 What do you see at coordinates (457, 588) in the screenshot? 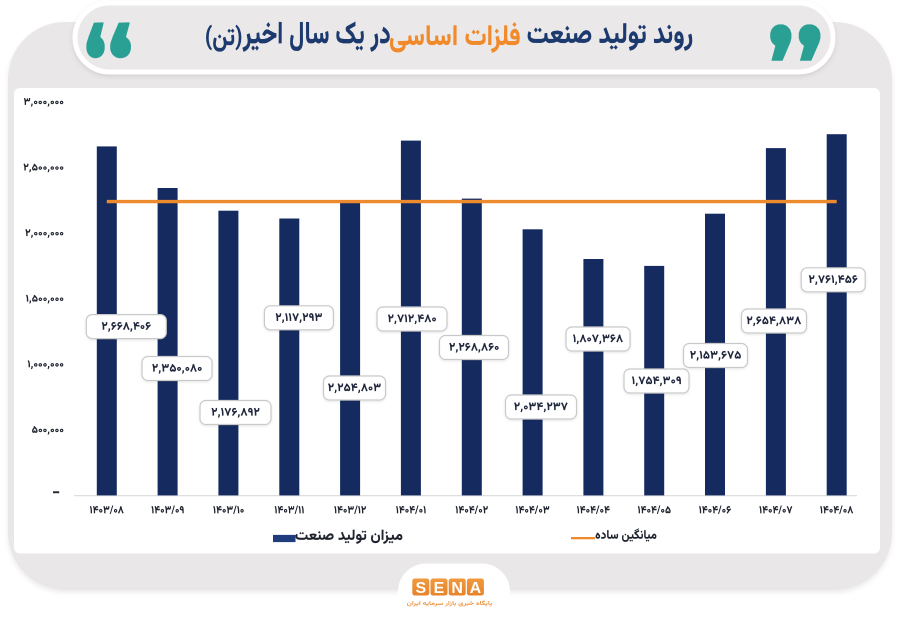
I see `svg-text: N` at bounding box center [457, 588].